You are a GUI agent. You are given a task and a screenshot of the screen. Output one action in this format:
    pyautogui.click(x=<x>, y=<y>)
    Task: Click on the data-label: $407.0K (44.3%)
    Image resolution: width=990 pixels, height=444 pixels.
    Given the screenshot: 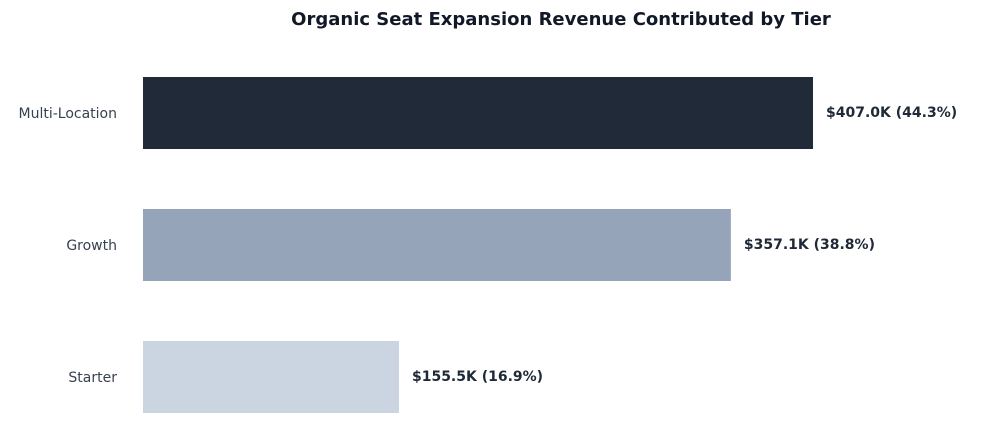 What is the action you would take?
    pyautogui.click(x=891, y=113)
    